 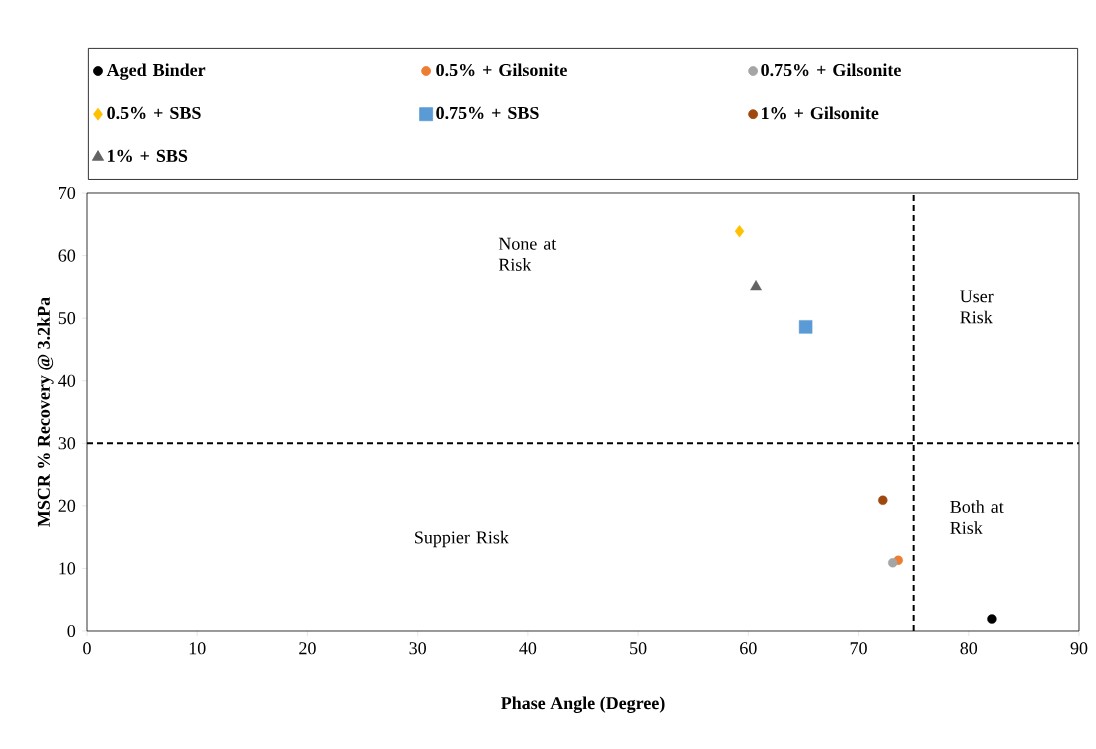 What do you see at coordinates (67, 318) in the screenshot?
I see `y-tick-label: 50` at bounding box center [67, 318].